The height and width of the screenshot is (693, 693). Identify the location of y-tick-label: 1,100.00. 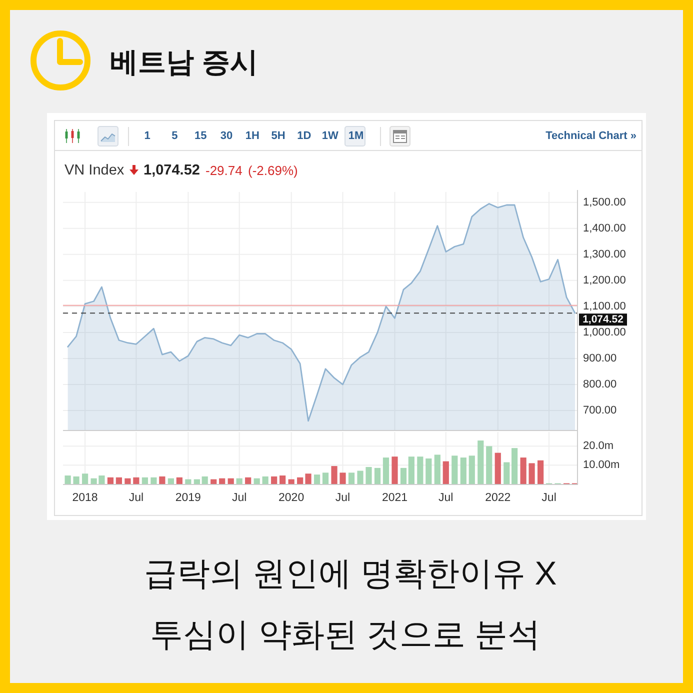
(604, 306).